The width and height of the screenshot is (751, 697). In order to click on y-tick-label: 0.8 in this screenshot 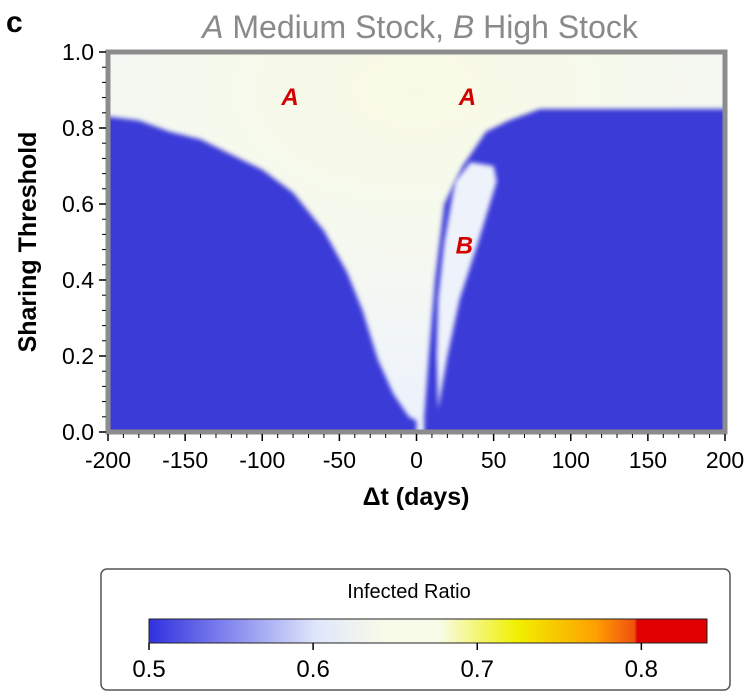, I will do `click(78, 128)`.